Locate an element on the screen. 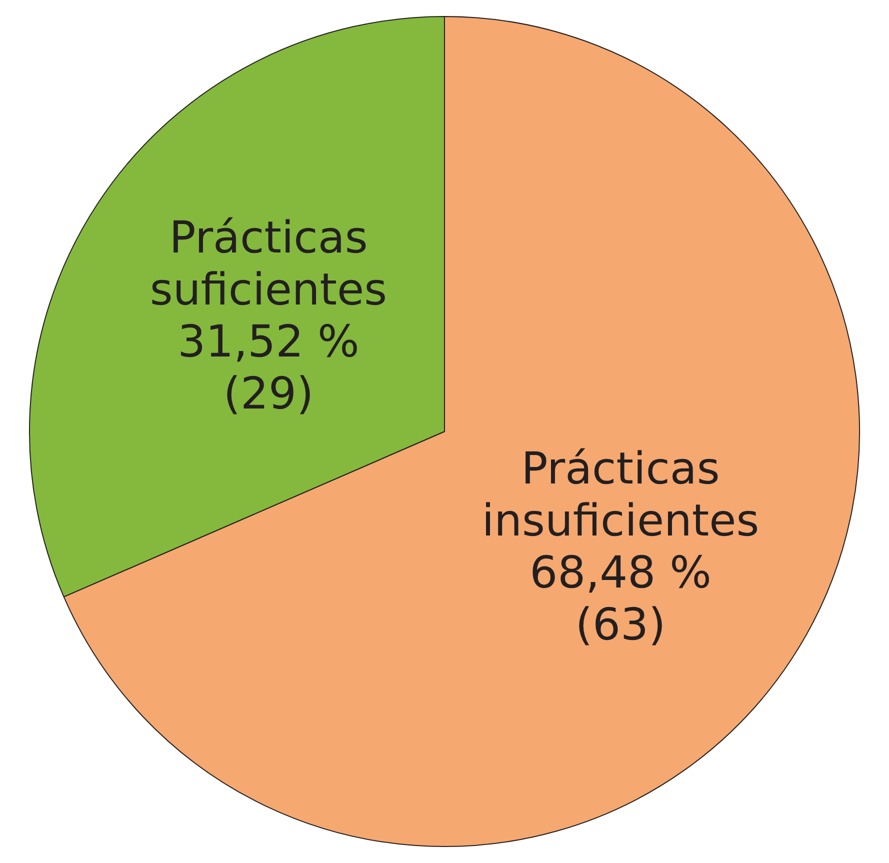  slice-label: Prácticas suficientes is located at coordinates (269, 264).